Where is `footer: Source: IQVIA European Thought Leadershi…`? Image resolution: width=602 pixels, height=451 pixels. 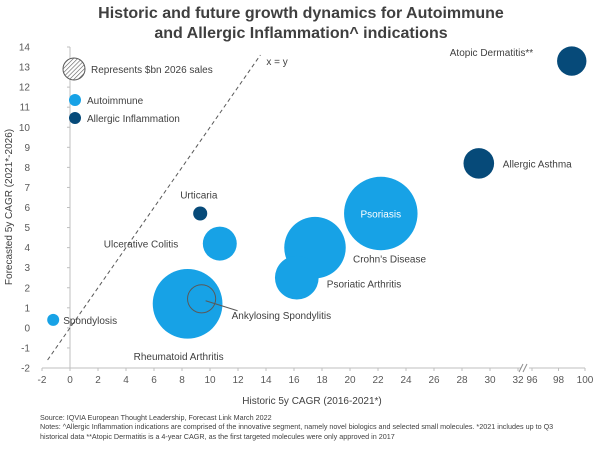
footer: Source: IQVIA European Thought Leadershi… is located at coordinates (317, 427).